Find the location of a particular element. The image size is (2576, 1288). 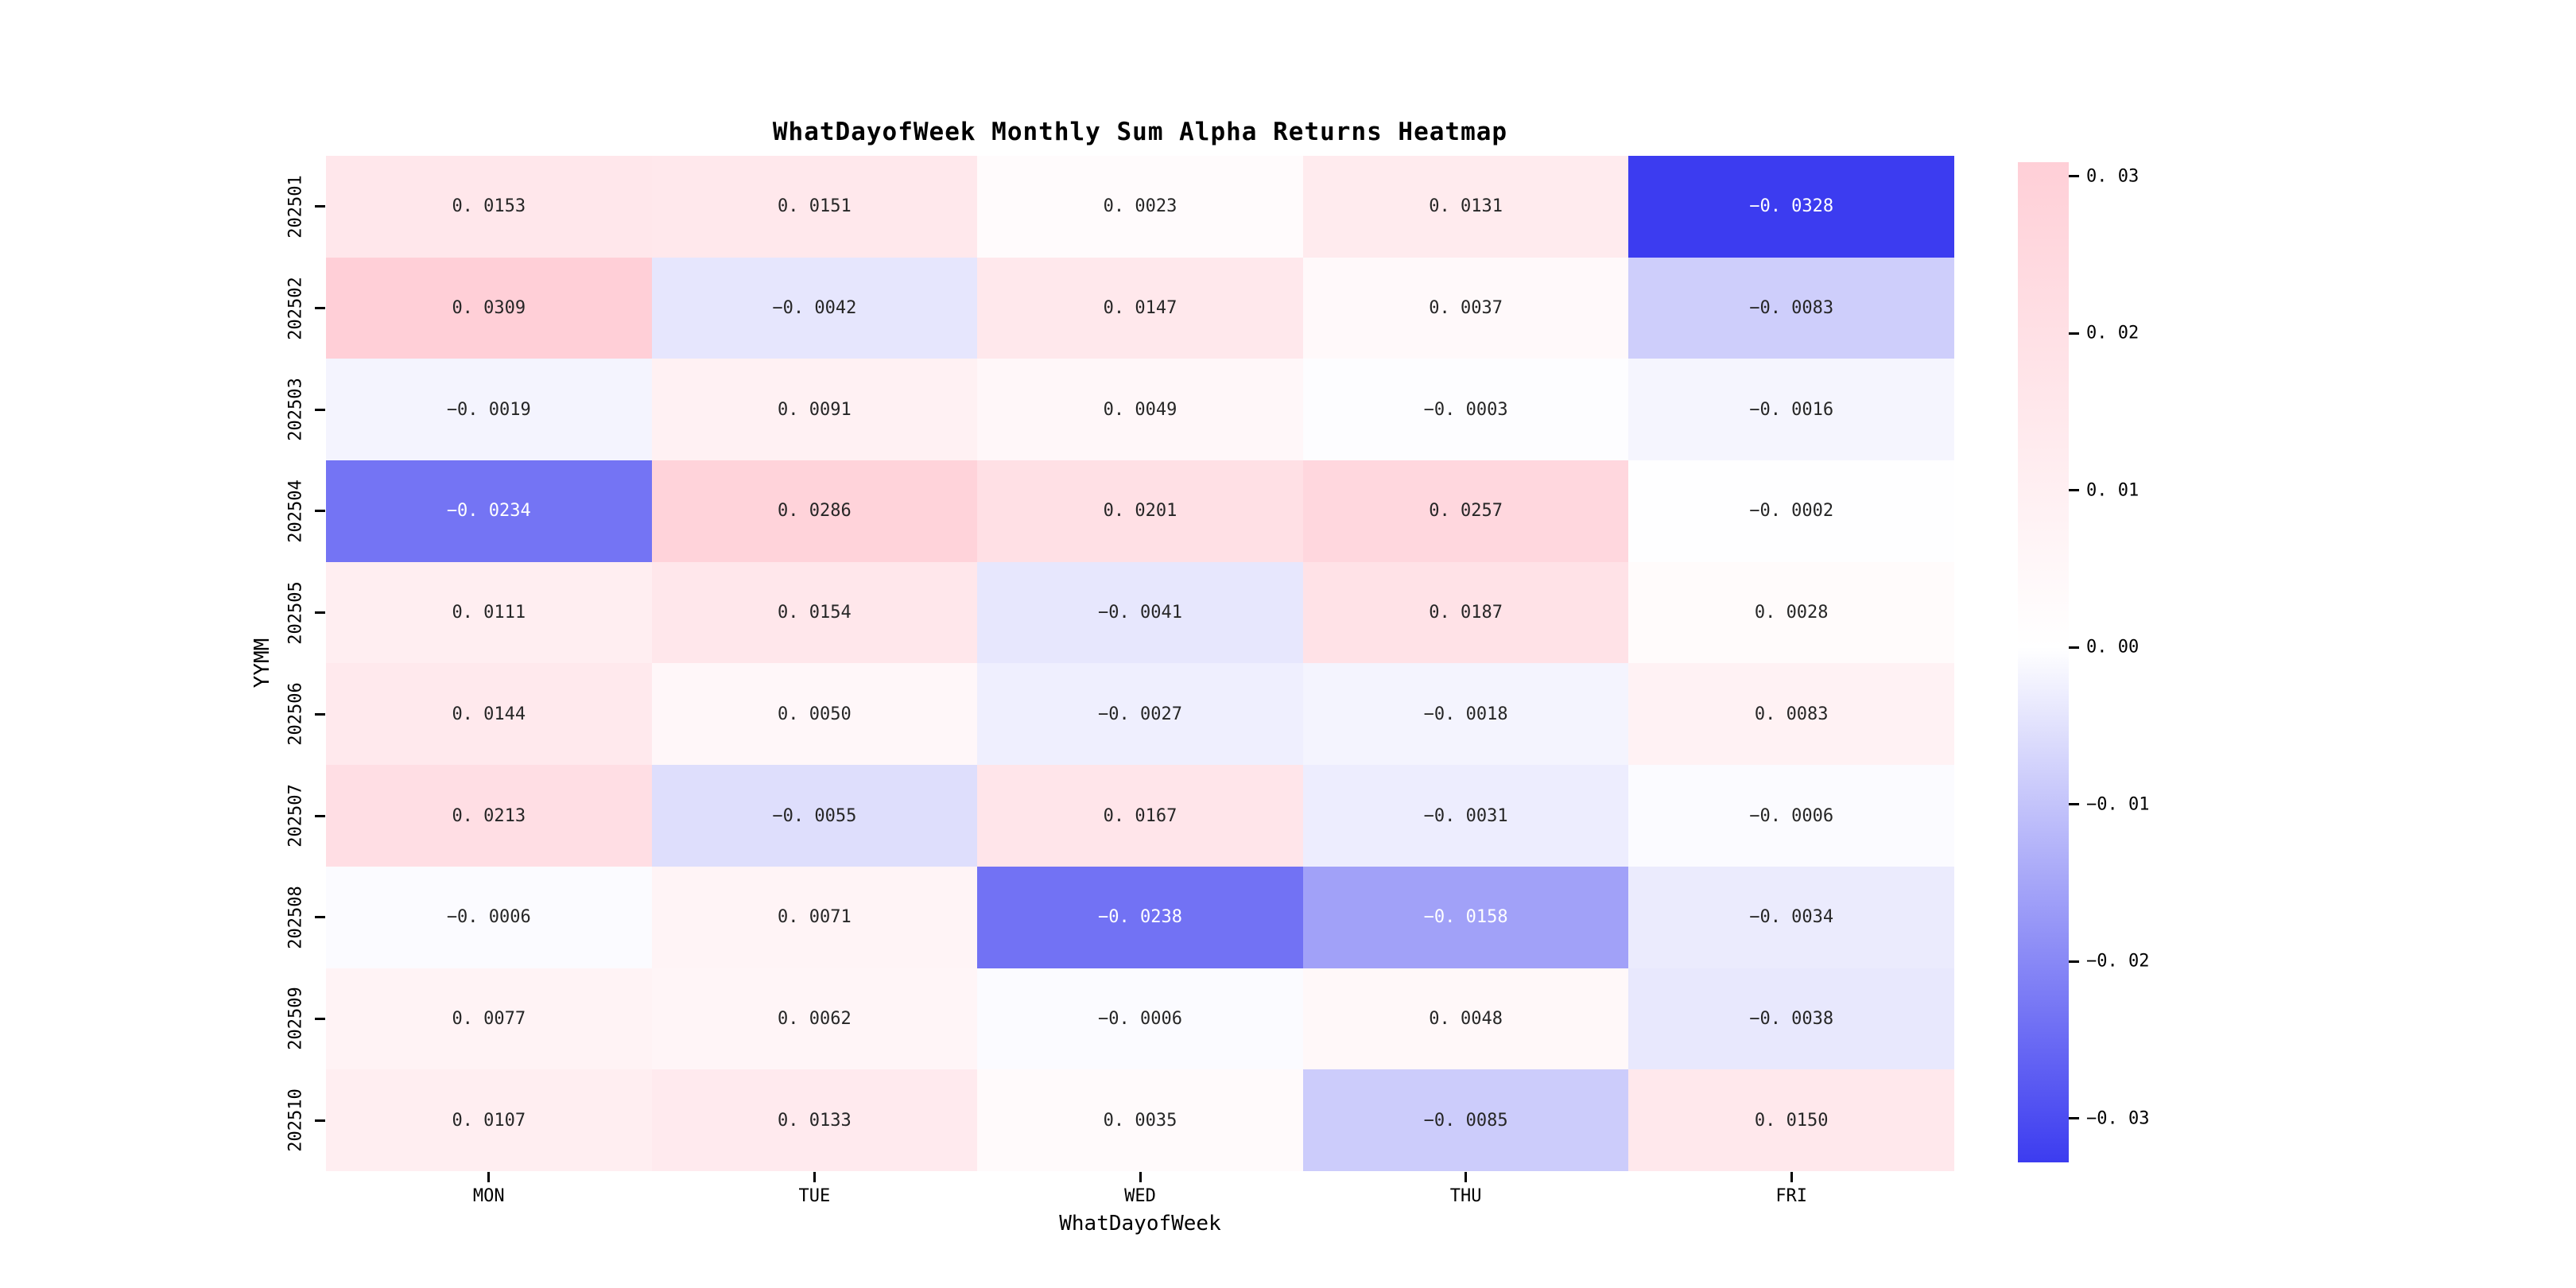

heatmap-cell-202507-MON: 0. 0213 is located at coordinates (489, 816).